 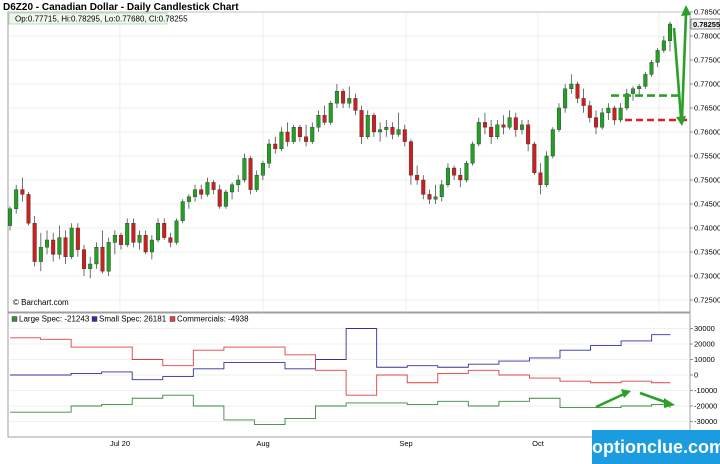 I want to click on source-label: © Barchart.com, so click(x=41, y=302).